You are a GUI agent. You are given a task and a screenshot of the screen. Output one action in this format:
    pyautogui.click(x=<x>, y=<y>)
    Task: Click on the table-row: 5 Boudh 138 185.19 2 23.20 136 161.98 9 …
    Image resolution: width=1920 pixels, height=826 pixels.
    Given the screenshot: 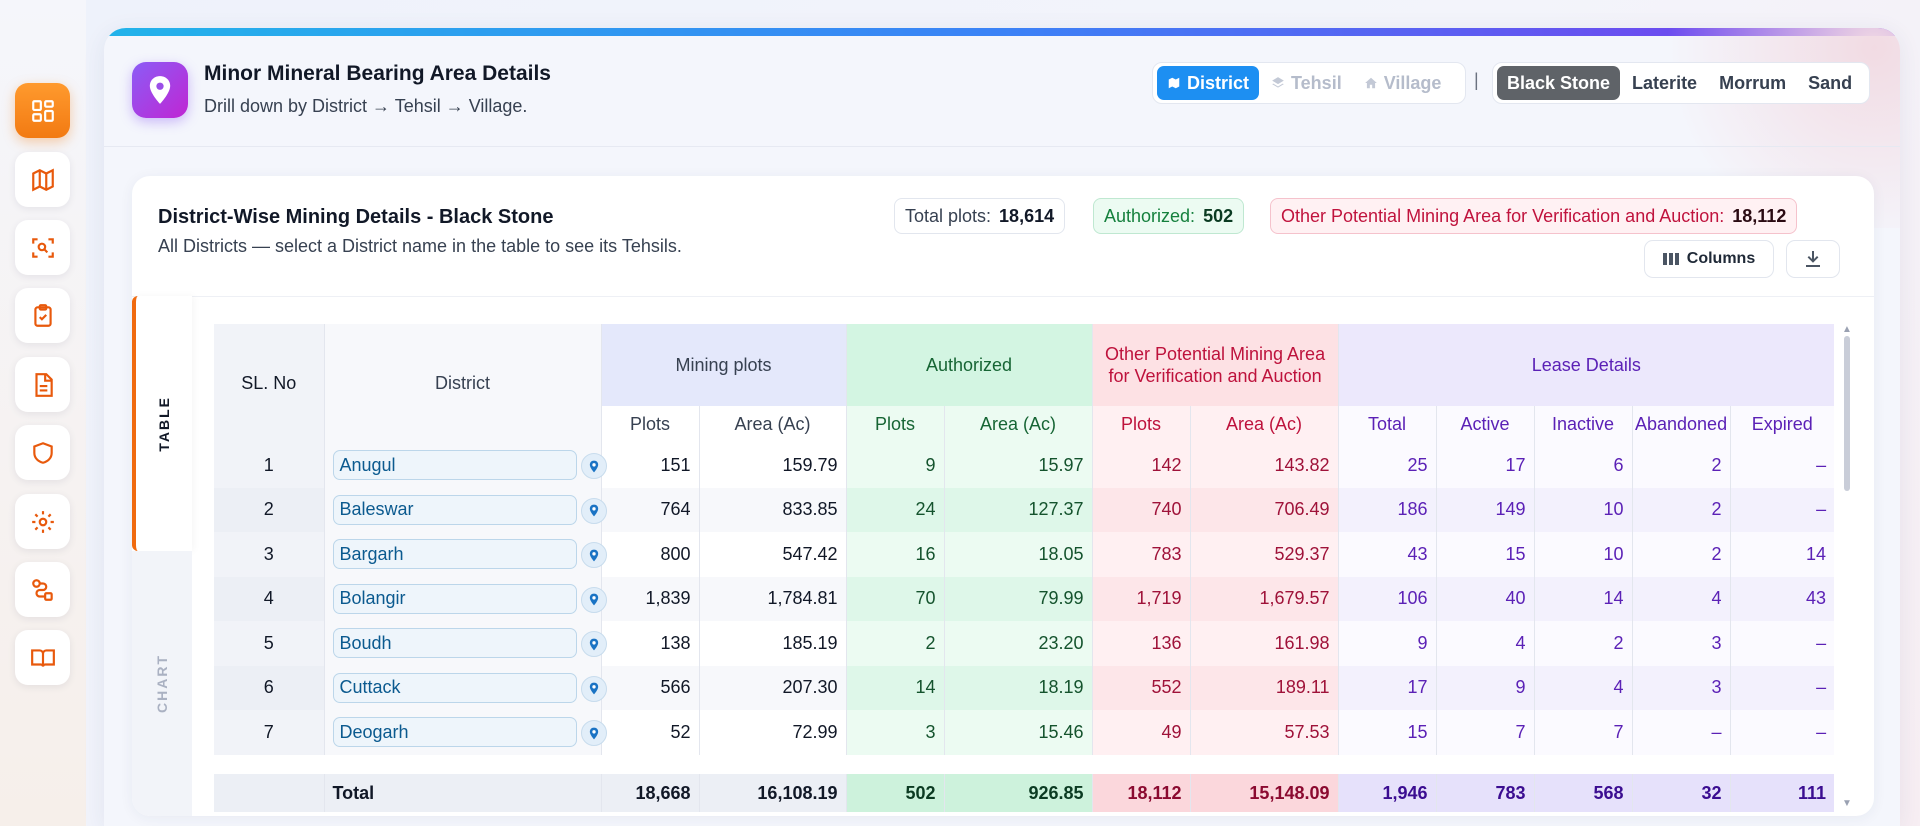 What is the action you would take?
    pyautogui.click(x=1024, y=643)
    